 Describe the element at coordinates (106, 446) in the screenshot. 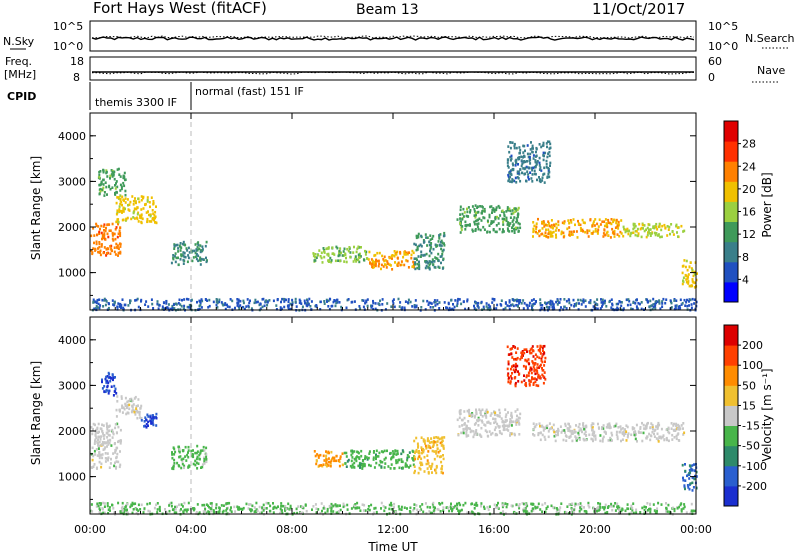

I see `velocity-region` at that location.